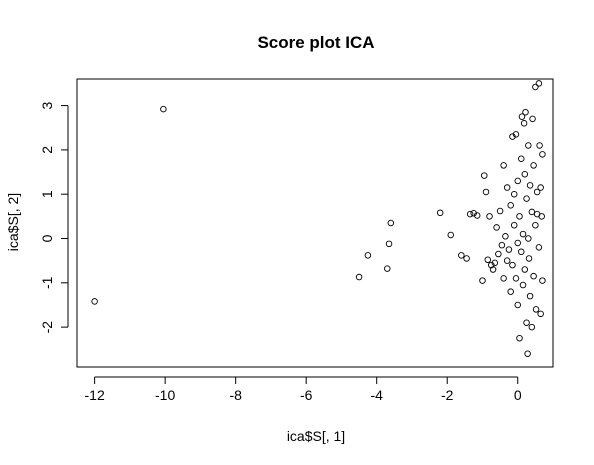 The image size is (594, 465). What do you see at coordinates (54, 217) in the screenshot?
I see `y-axis: -2 -1 0 1 2 3` at bounding box center [54, 217].